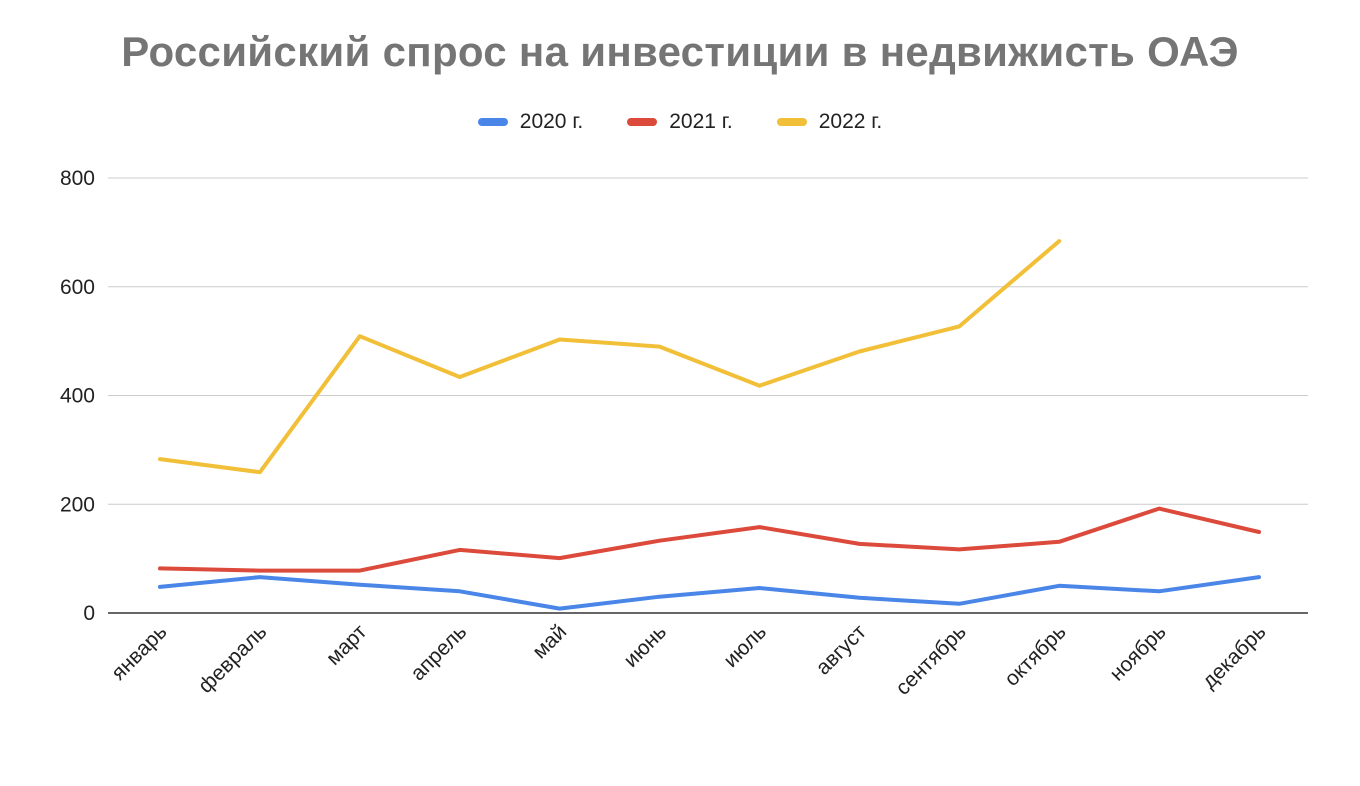  I want to click on x-tick-label: апрель, so click(438, 652).